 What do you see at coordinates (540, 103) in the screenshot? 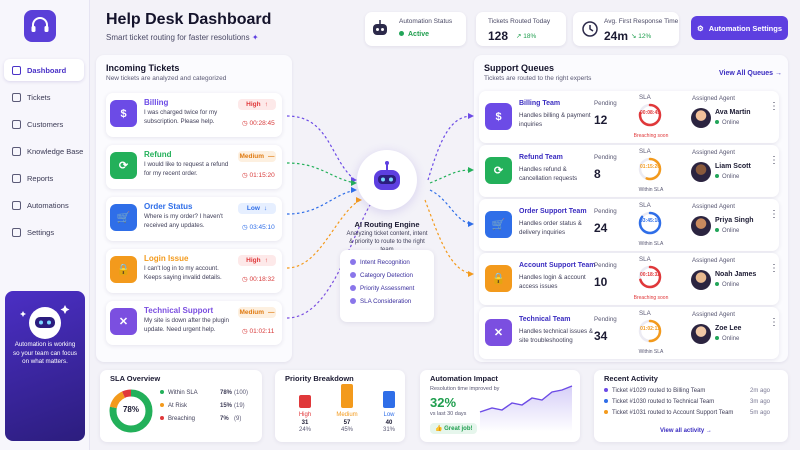
I see `queue-name: Billing Team` at bounding box center [540, 103].